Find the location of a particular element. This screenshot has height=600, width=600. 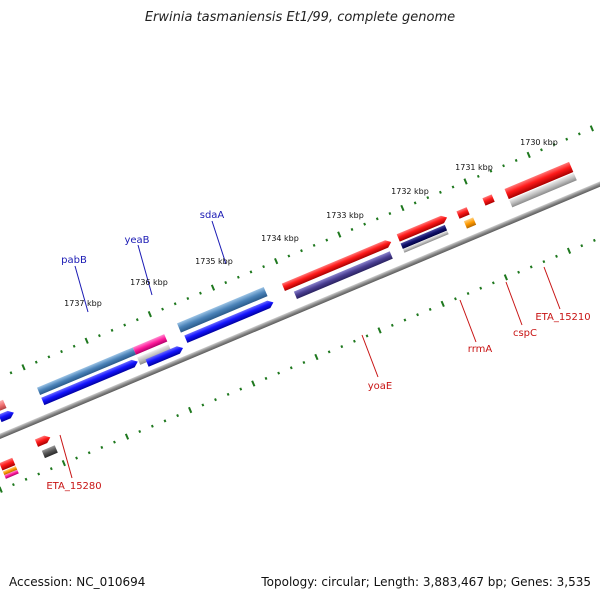

gene-label-ETA_15280: ETA_15280 is located at coordinates (73, 486).